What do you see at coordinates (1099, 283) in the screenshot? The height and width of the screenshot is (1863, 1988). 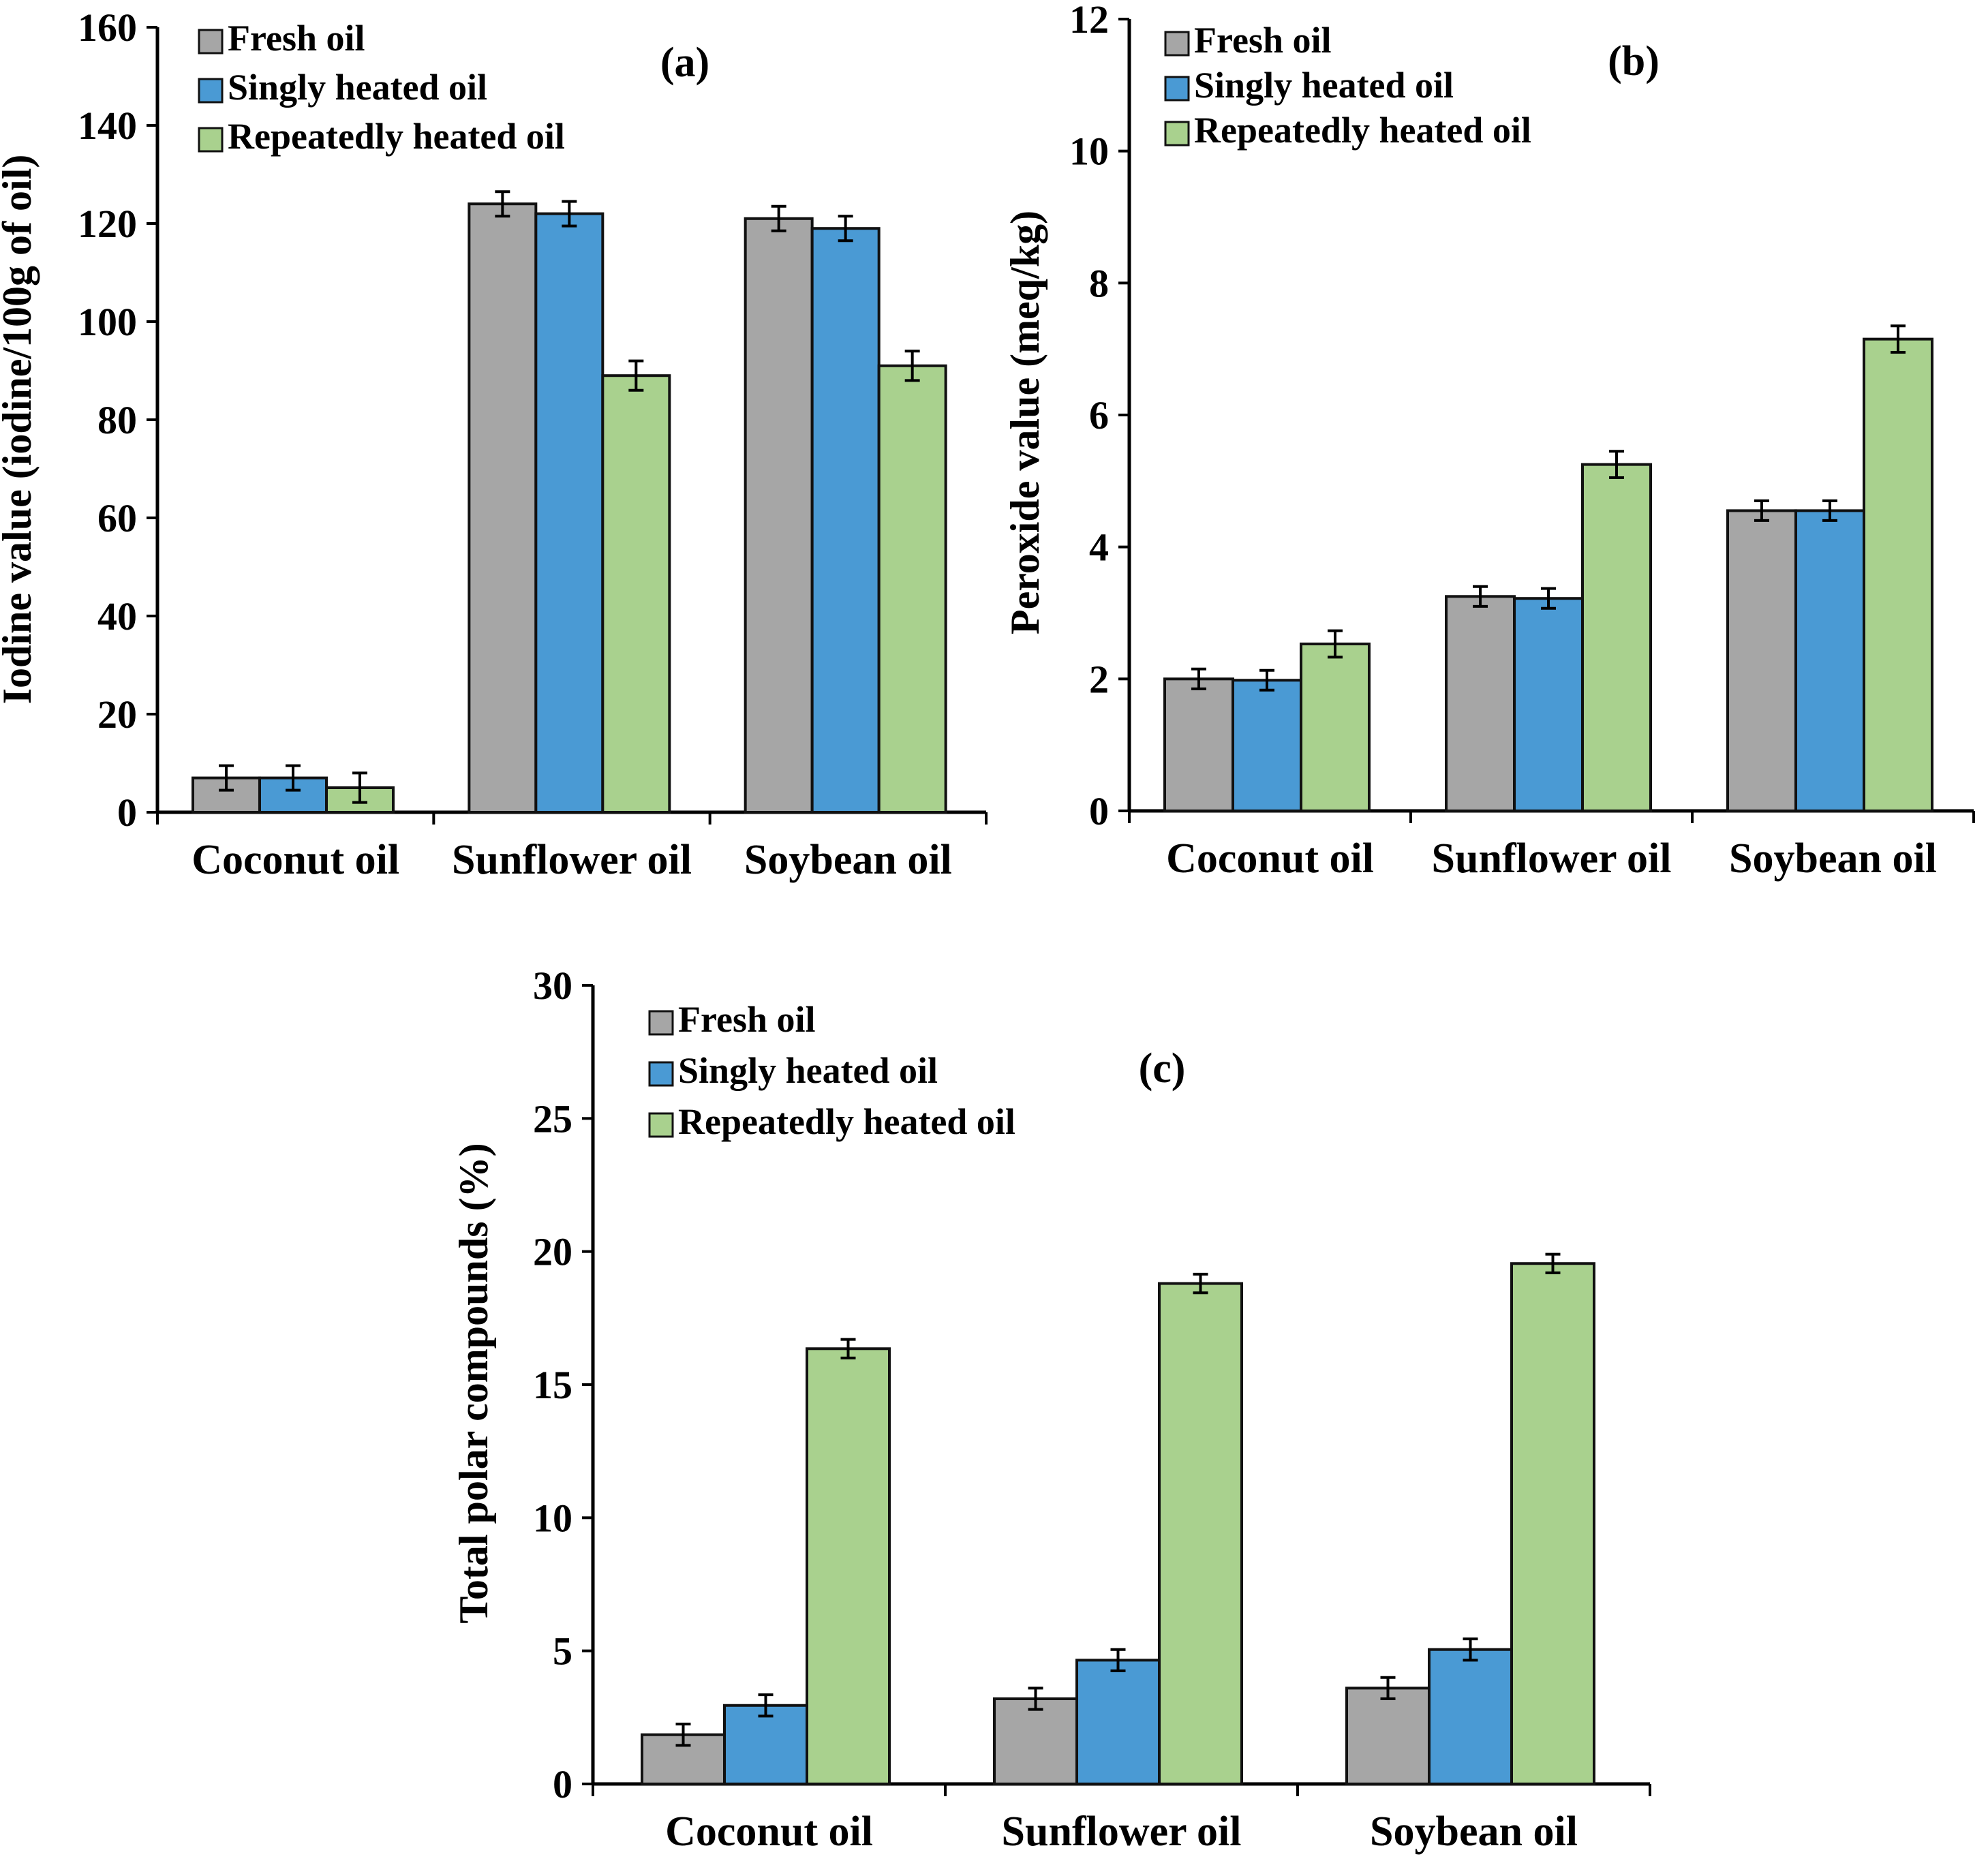 I see `y-tick-label: 8` at bounding box center [1099, 283].